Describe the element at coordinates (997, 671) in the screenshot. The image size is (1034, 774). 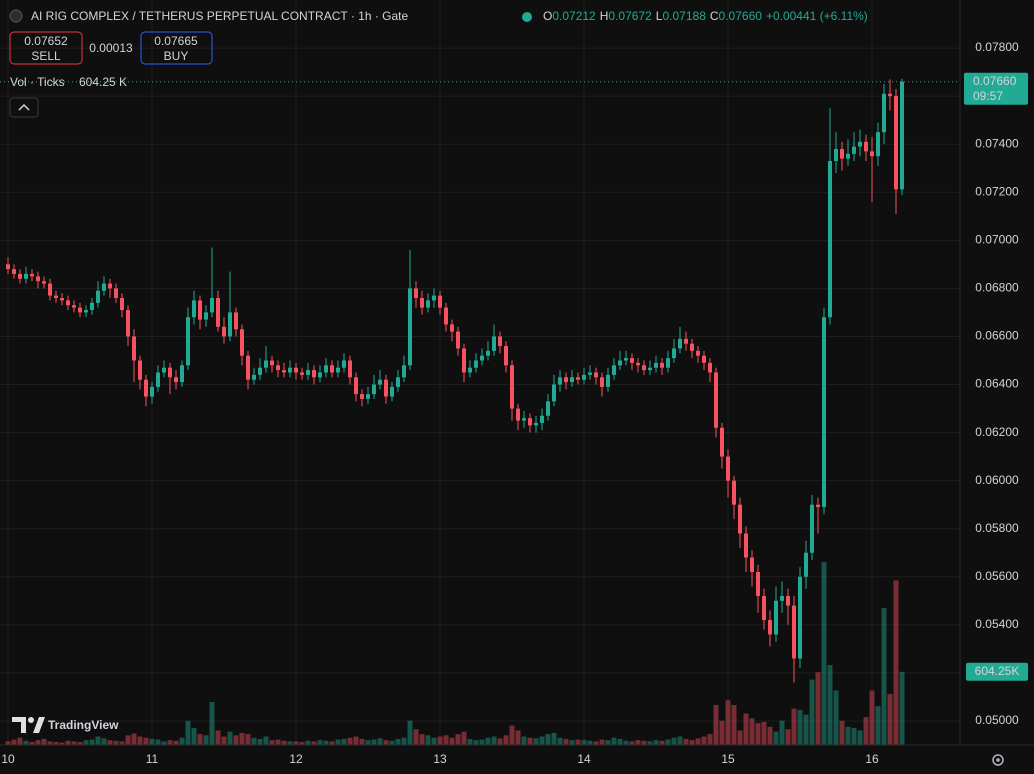
I see `volume-badge` at that location.